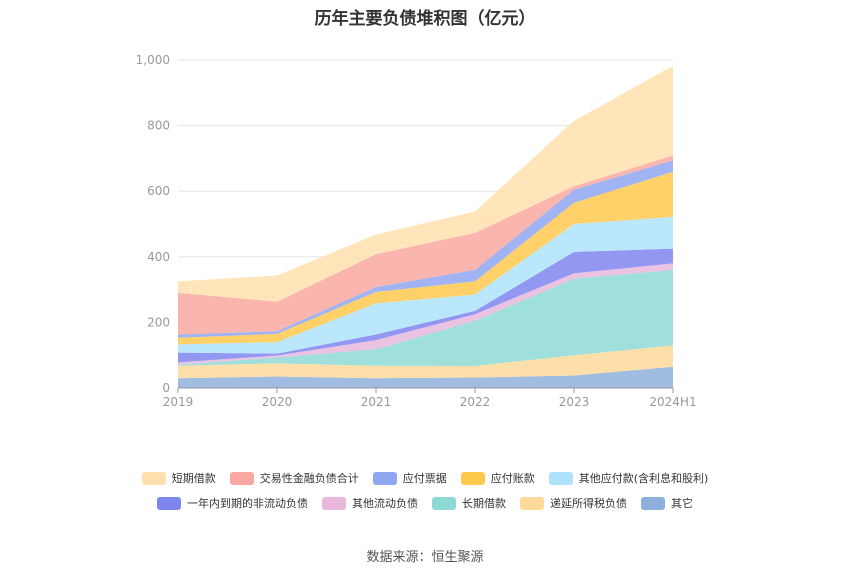 This screenshot has height=575, width=850. What do you see at coordinates (158, 322) in the screenshot?
I see `y-tick-label: 200` at bounding box center [158, 322].